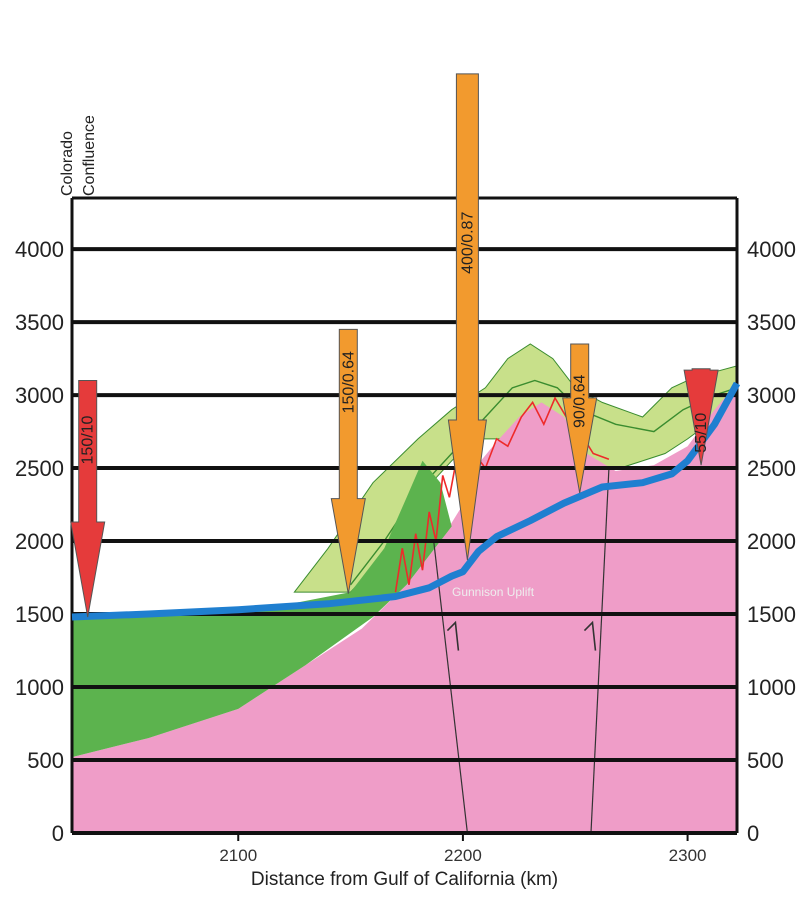 The image size is (806, 899). What do you see at coordinates (765, 760) in the screenshot?
I see `y-tick-label-right: 500` at bounding box center [765, 760].